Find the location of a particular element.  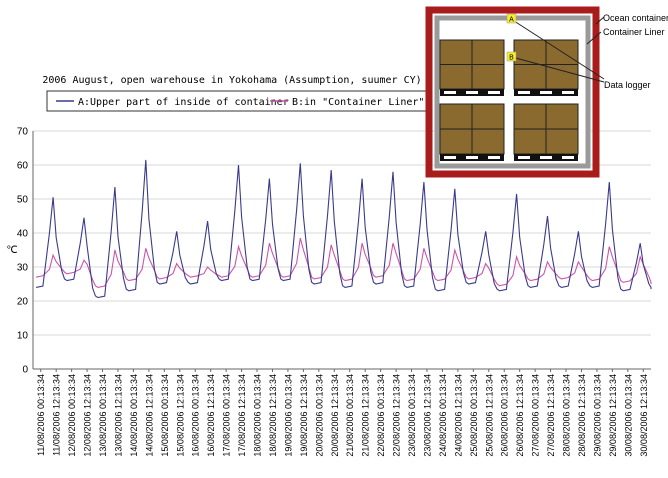

x-tick-label: 24/08/2006 00:13:34 is located at coordinates (443, 415).